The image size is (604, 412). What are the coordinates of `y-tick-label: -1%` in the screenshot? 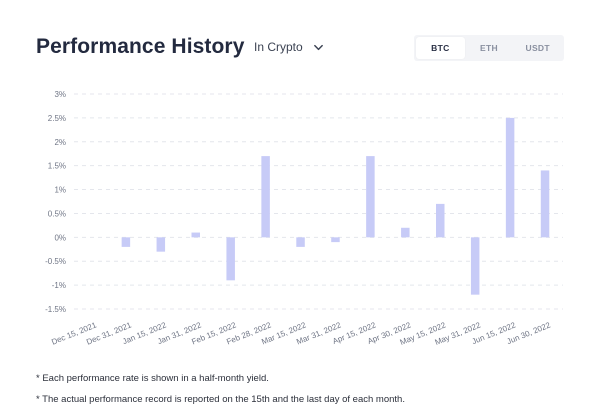 It's located at (59, 285).